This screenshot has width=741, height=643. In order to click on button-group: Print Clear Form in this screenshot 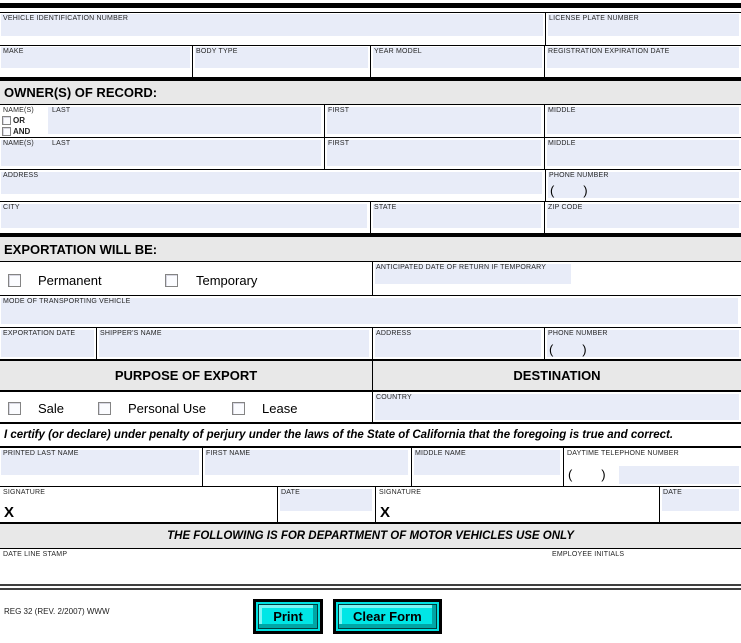, I will do `click(347, 616)`.